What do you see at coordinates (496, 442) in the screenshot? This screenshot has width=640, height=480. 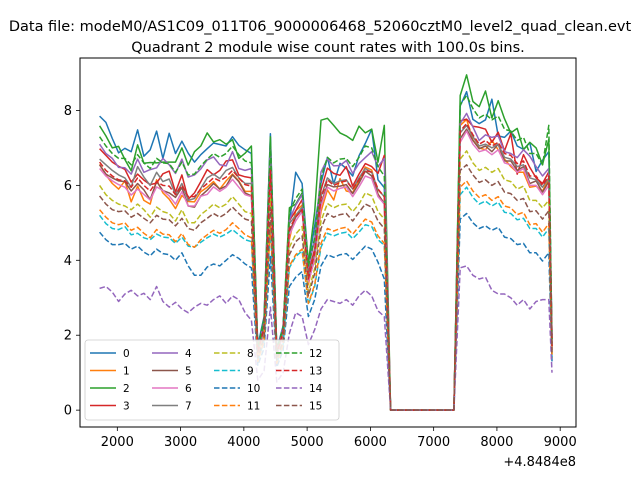 I see `x-tick-label: 8000` at bounding box center [496, 442].